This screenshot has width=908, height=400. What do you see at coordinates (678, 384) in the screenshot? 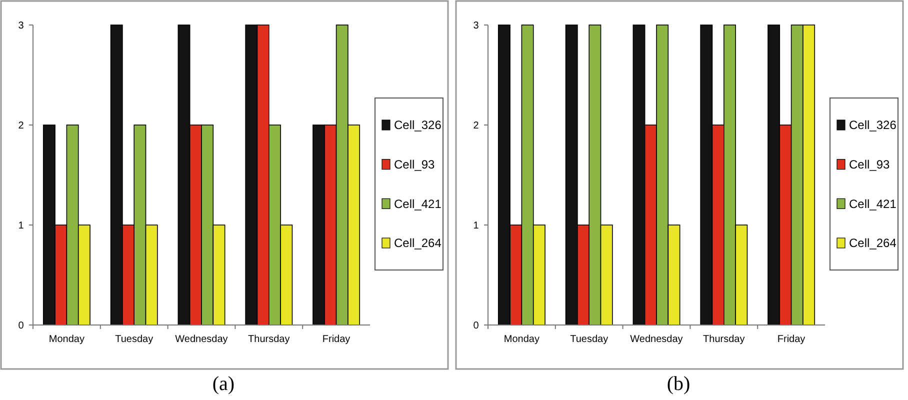
I see `text: (b)` at bounding box center [678, 384].